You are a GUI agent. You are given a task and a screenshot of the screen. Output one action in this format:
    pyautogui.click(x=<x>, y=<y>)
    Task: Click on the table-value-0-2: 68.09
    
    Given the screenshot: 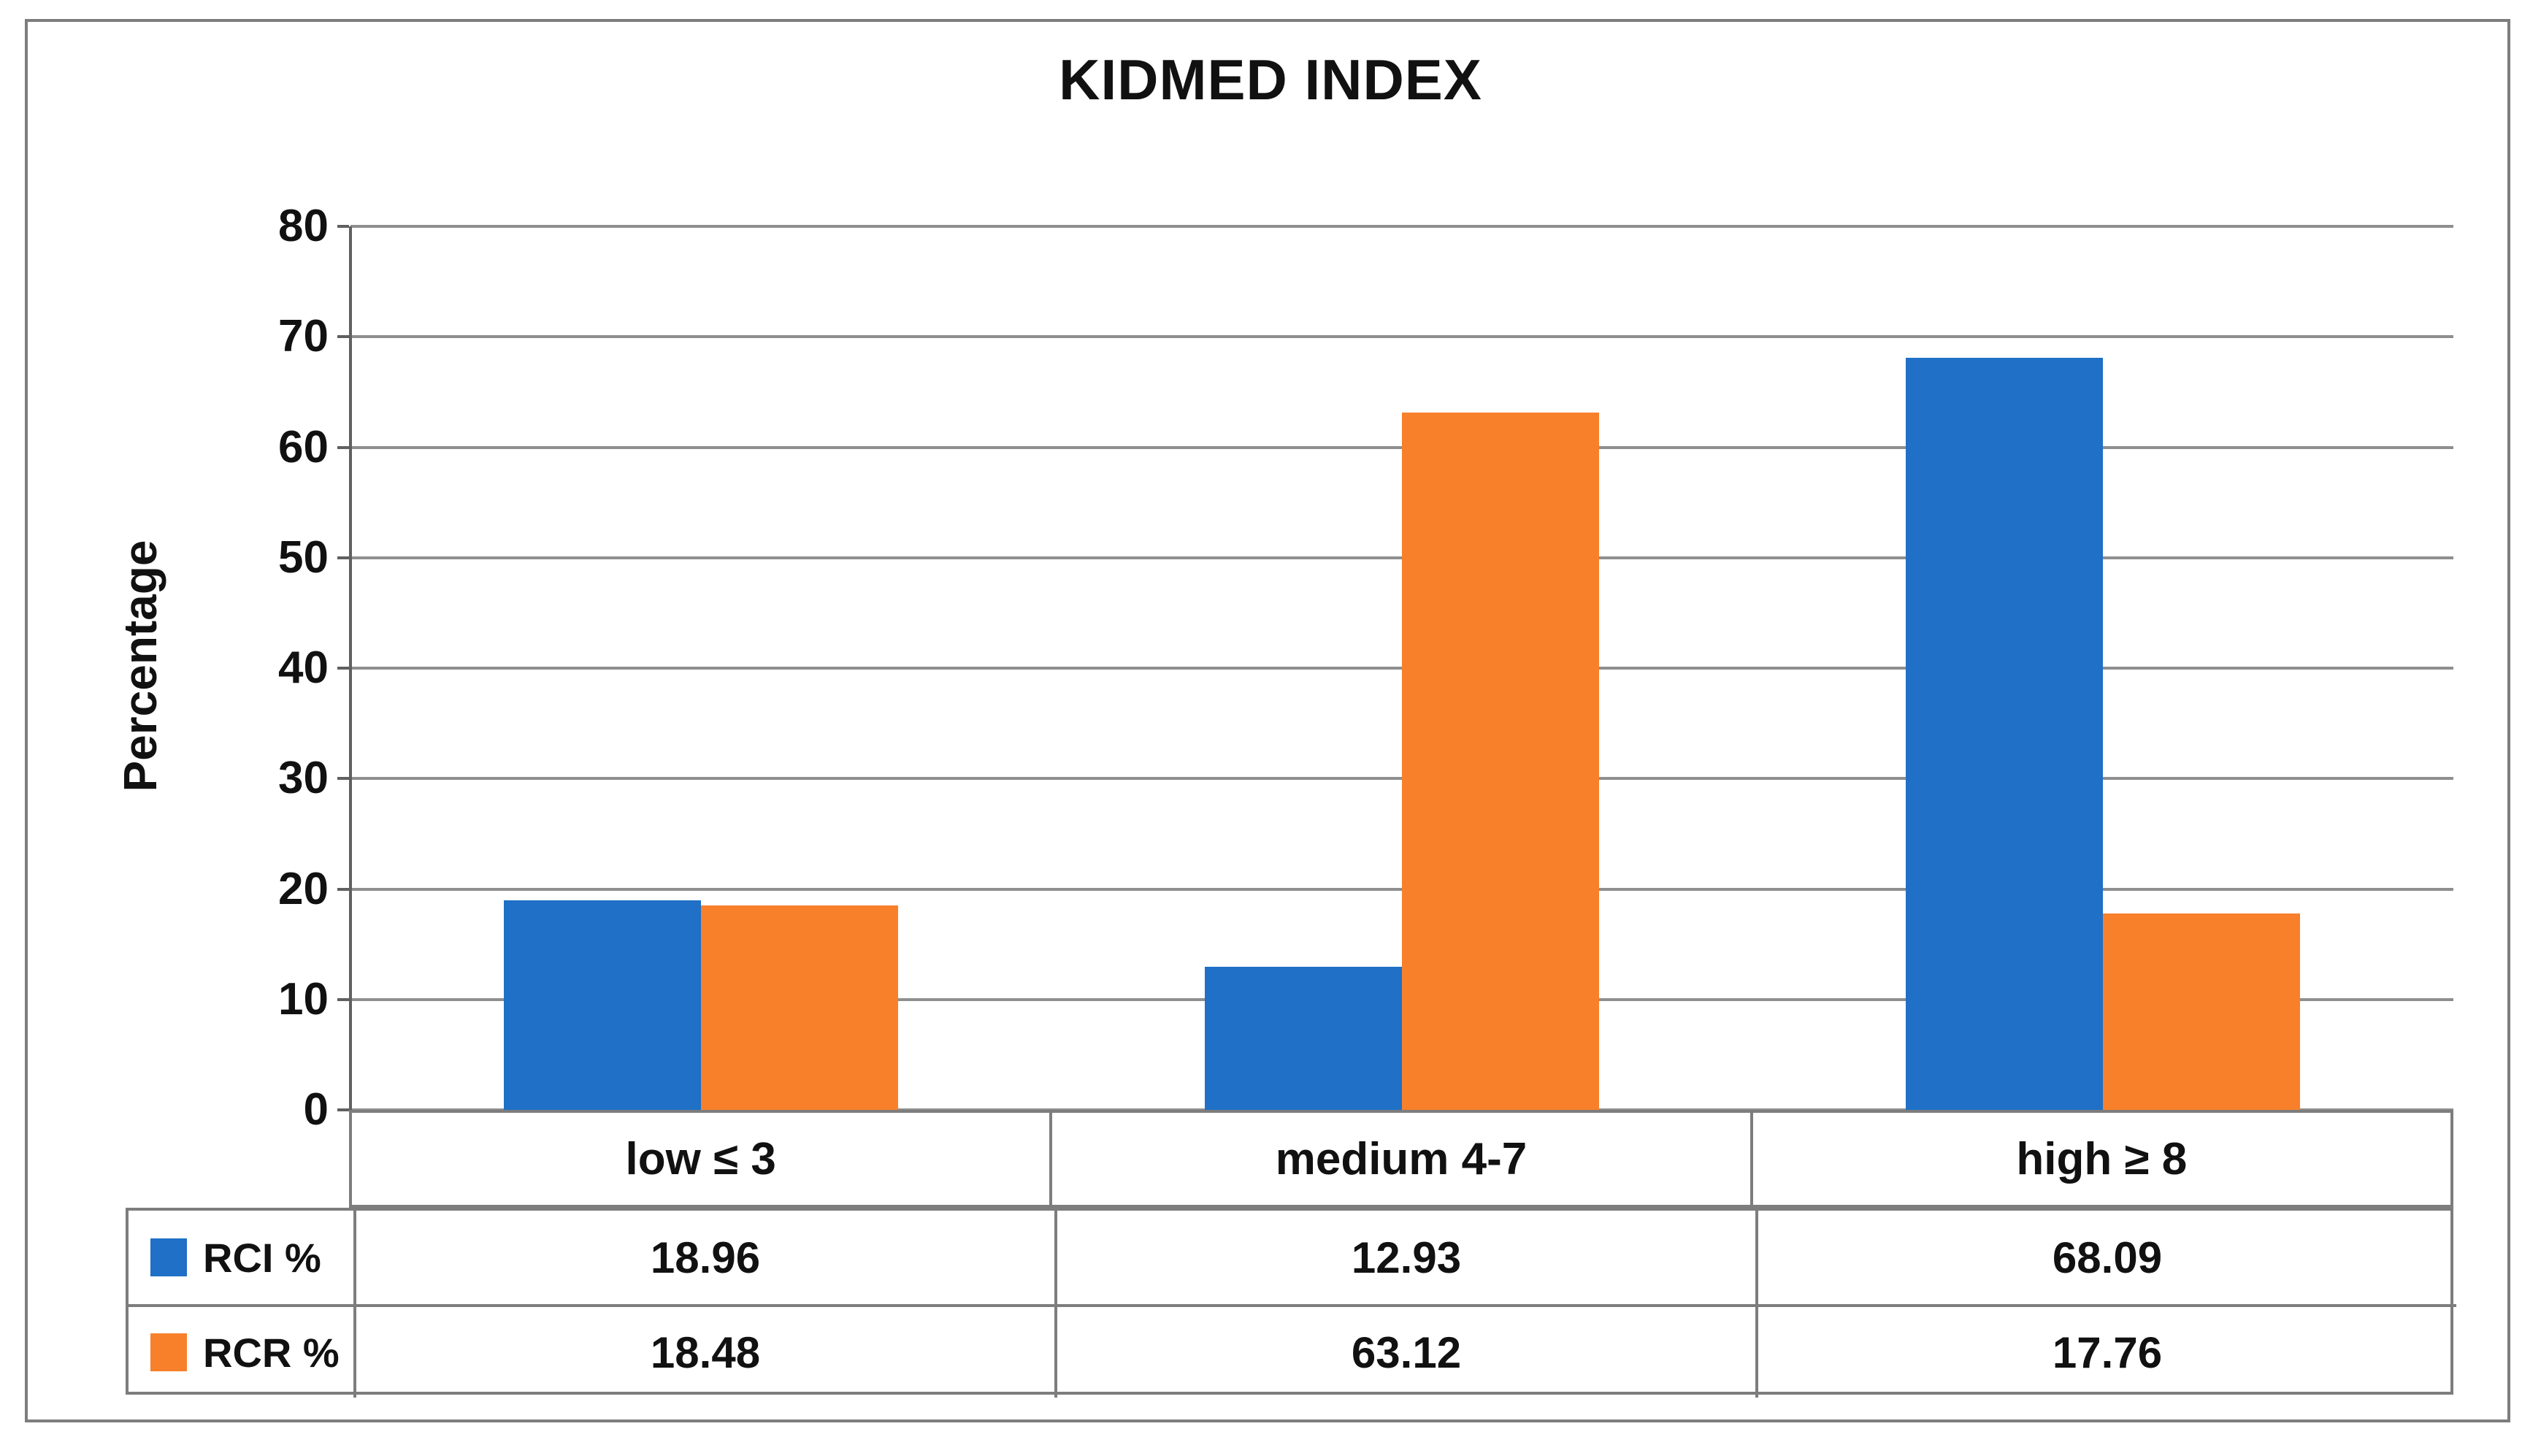 What is the action you would take?
    pyautogui.click(x=2105, y=1257)
    